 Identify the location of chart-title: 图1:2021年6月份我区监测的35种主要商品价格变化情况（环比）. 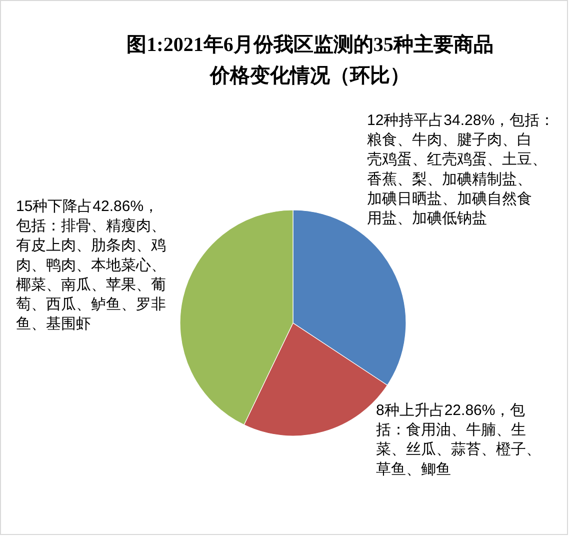
(310, 60).